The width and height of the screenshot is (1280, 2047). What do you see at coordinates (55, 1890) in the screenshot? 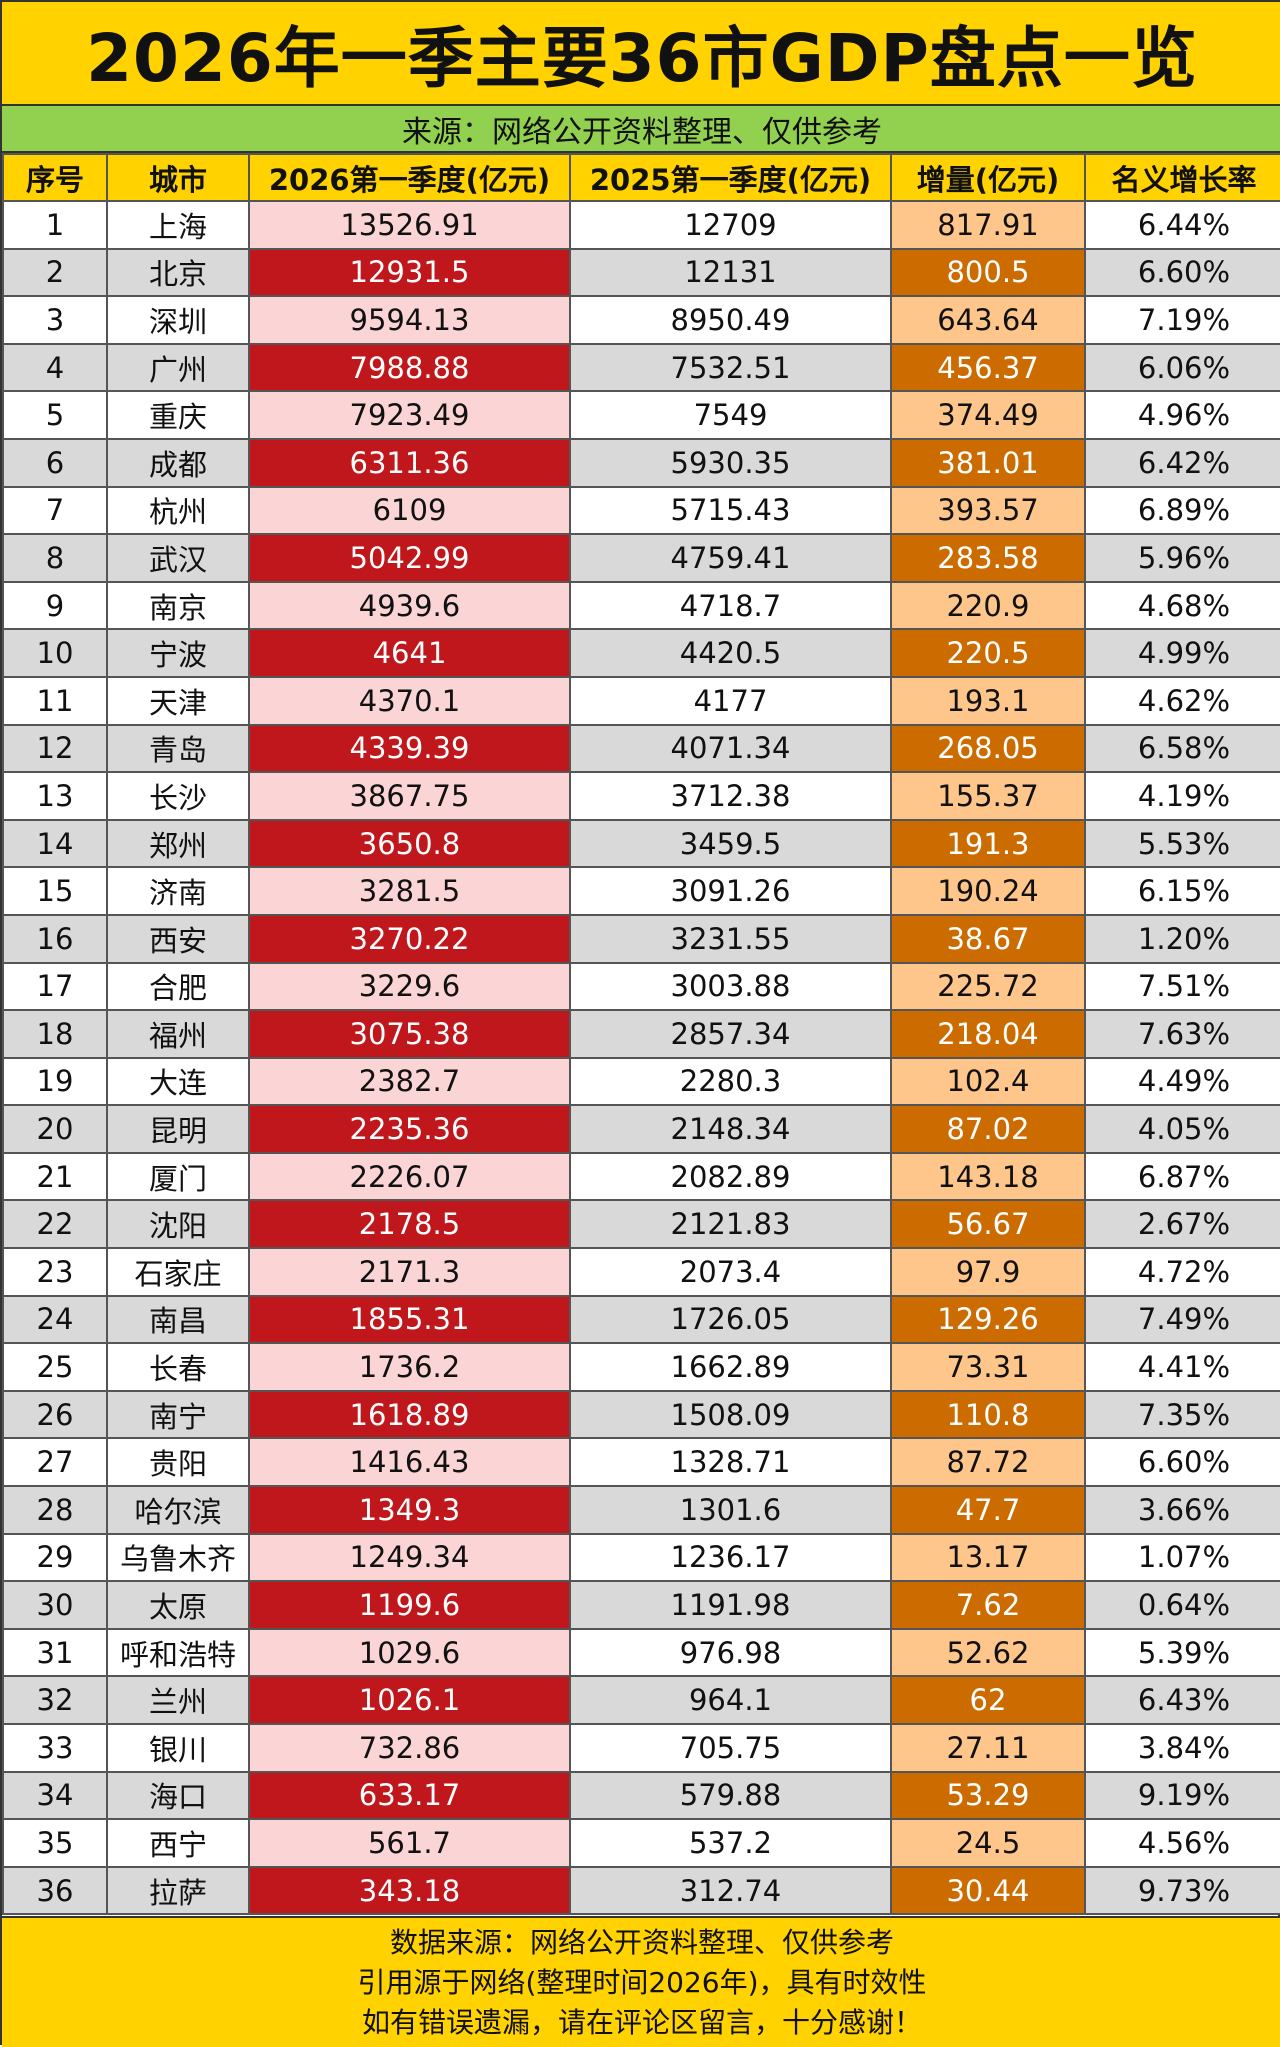
I see `cell-rank: 36` at bounding box center [55, 1890].